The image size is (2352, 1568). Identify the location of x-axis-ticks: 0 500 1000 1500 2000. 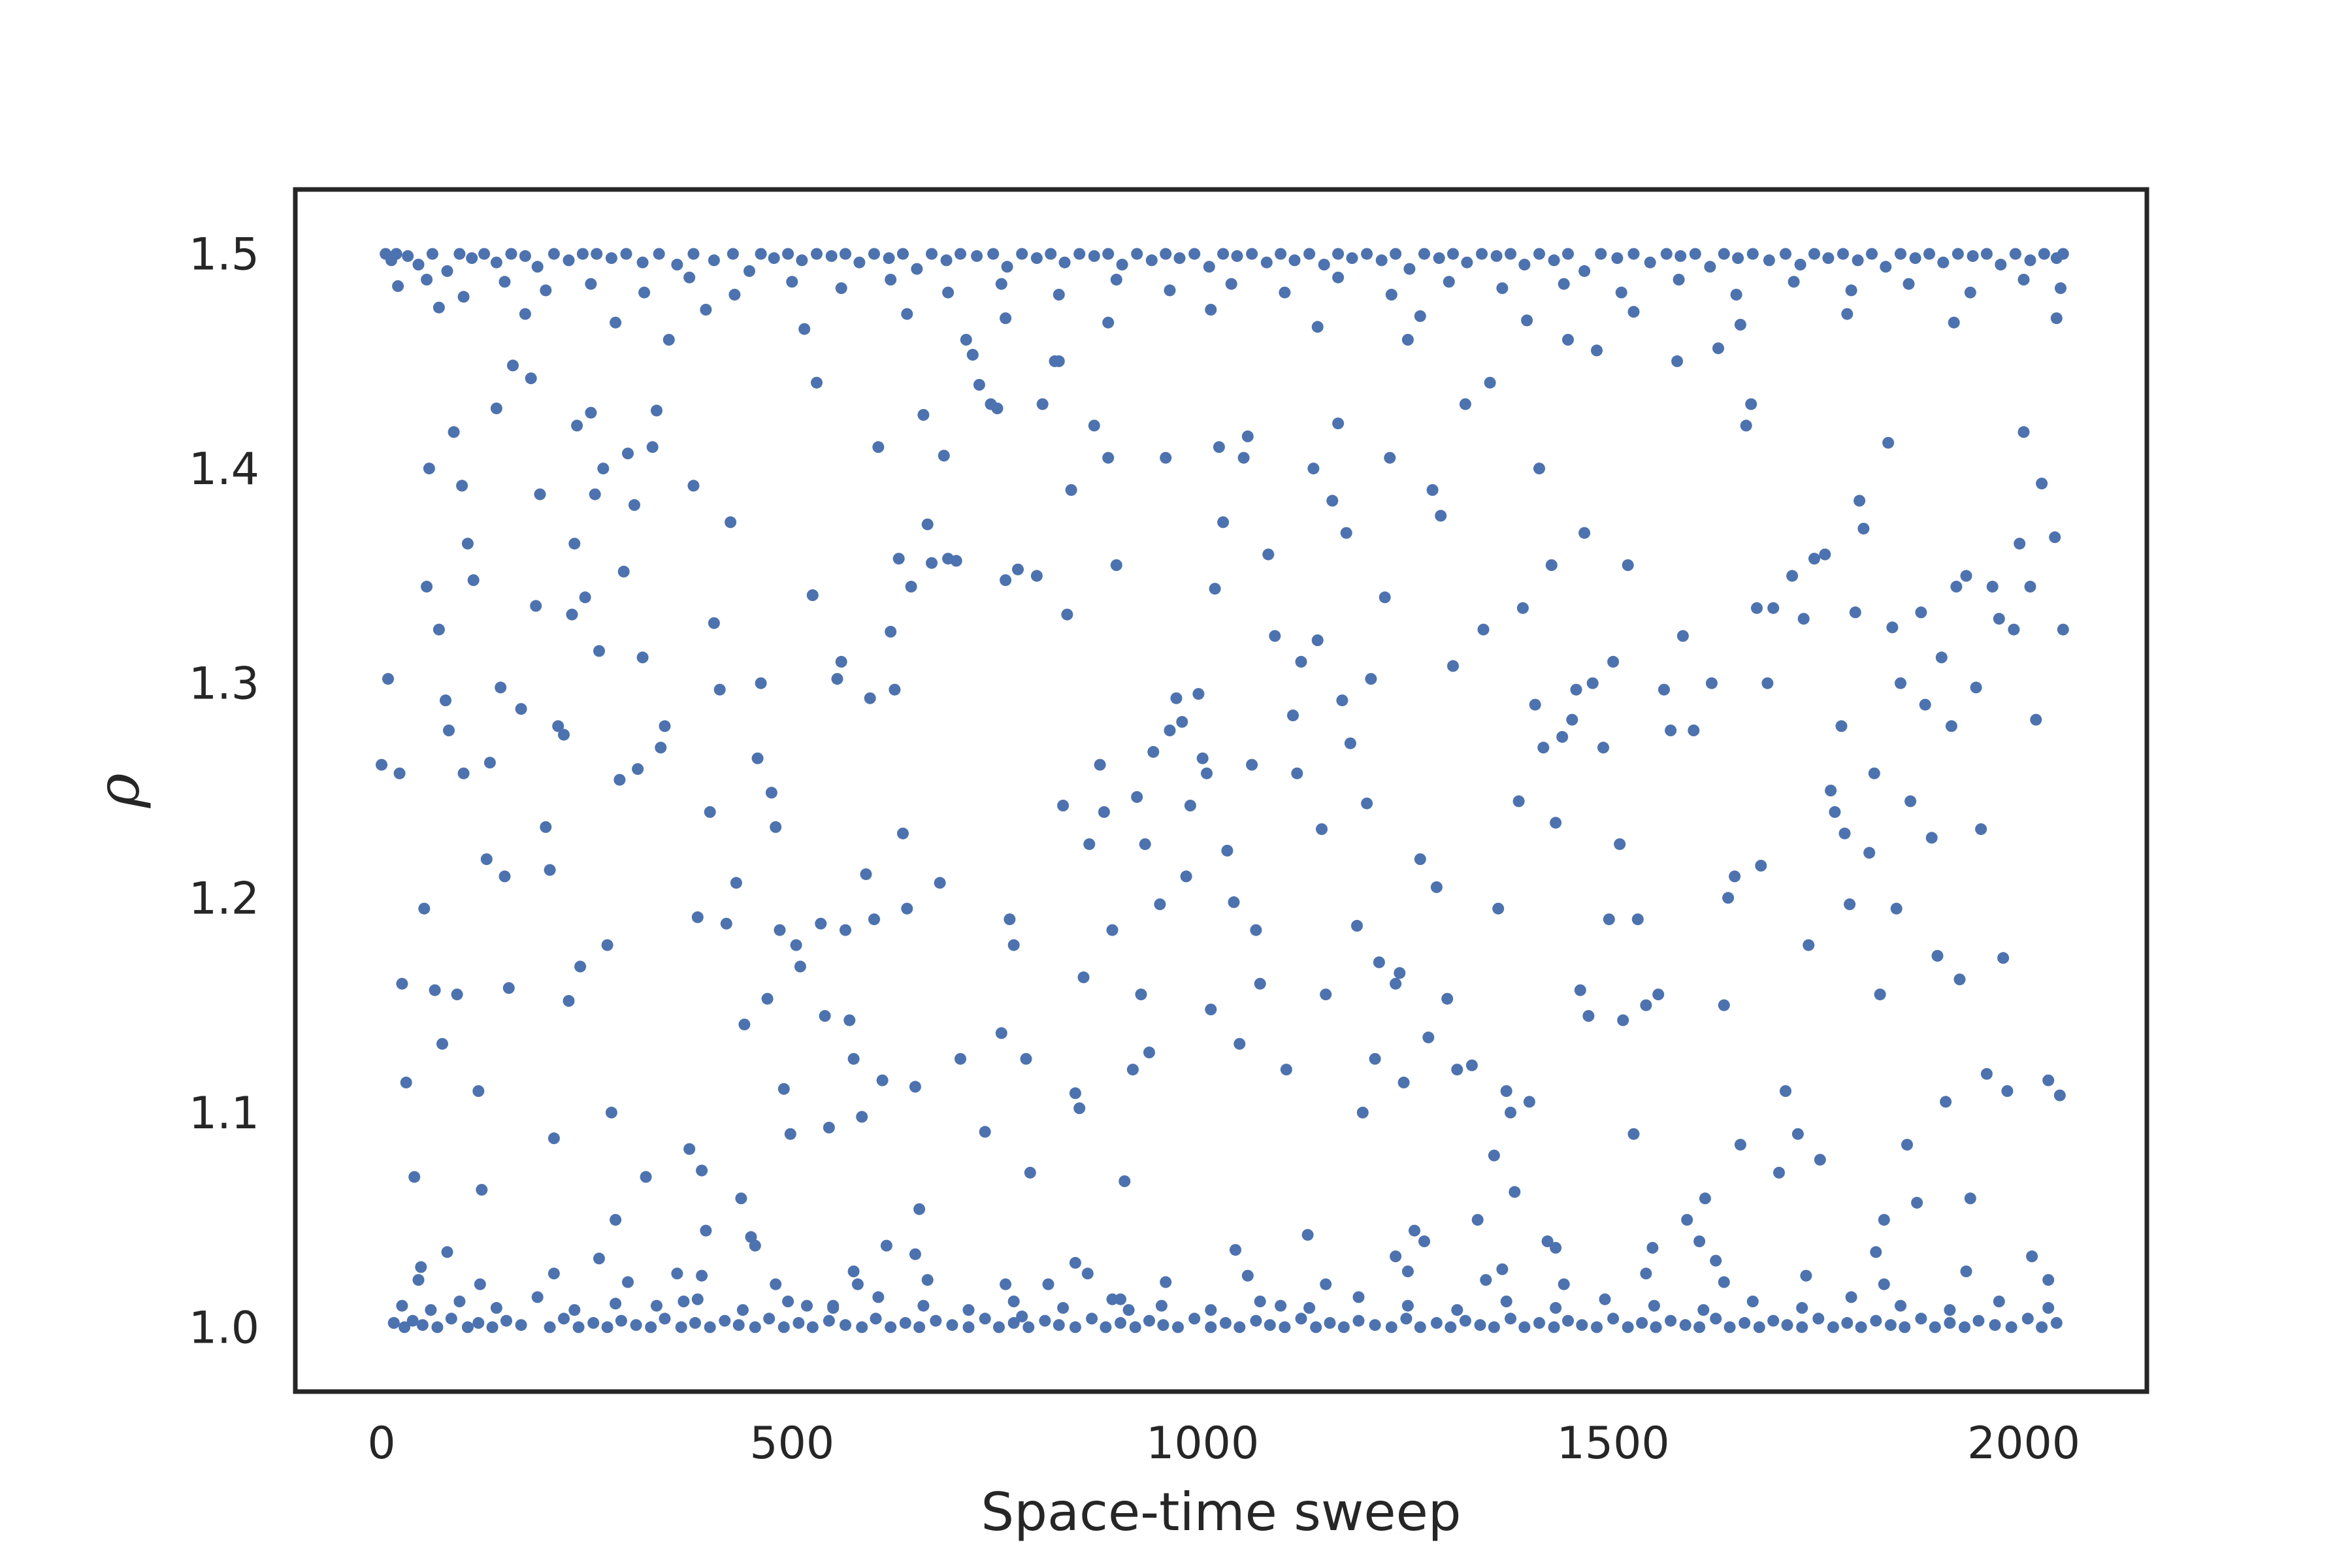
(1223, 1443).